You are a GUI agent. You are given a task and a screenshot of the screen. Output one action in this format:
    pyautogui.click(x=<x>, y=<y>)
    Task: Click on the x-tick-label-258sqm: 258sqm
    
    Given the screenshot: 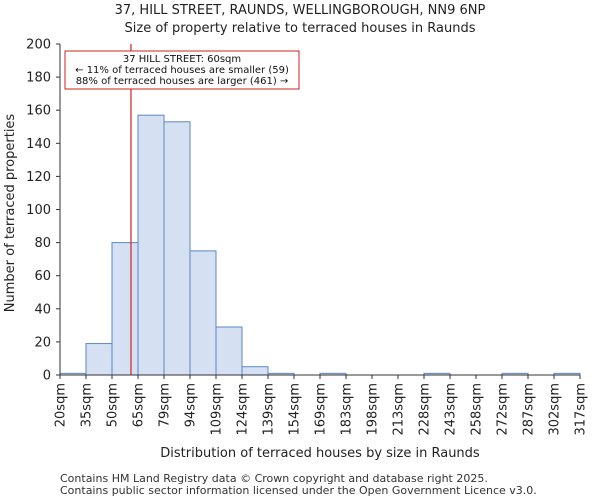 What is the action you would take?
    pyautogui.click(x=477, y=409)
    